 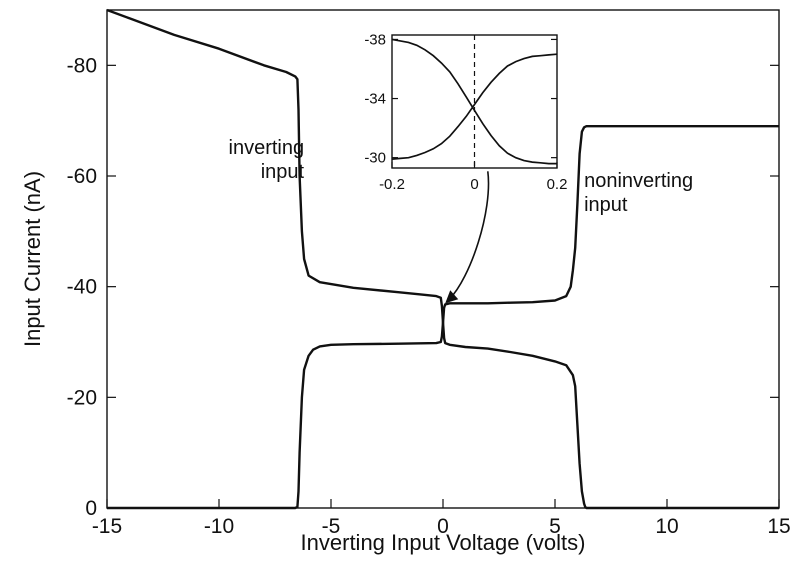 I want to click on annotation-line: noninverting, so click(x=638, y=181).